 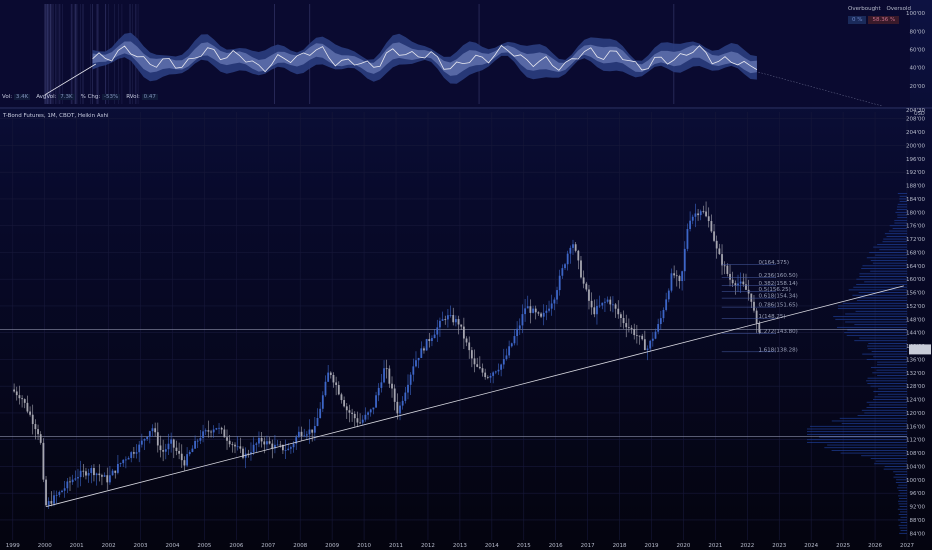 I want to click on price-tick-label: 160'00, so click(x=916, y=280).